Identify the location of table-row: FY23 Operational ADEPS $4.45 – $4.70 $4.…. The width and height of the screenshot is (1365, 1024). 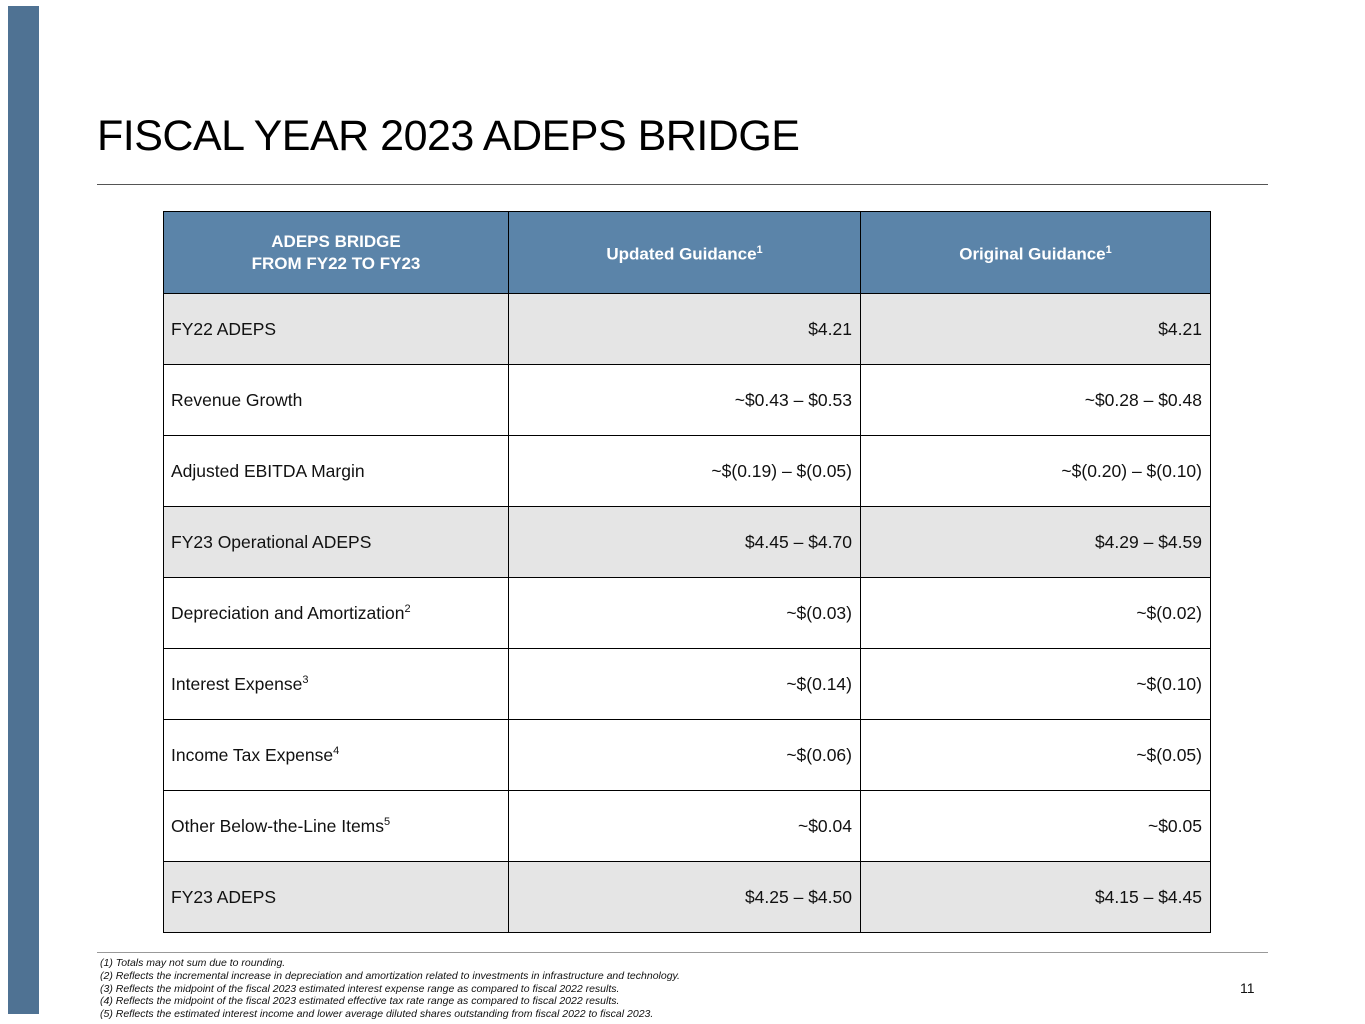
(687, 542).